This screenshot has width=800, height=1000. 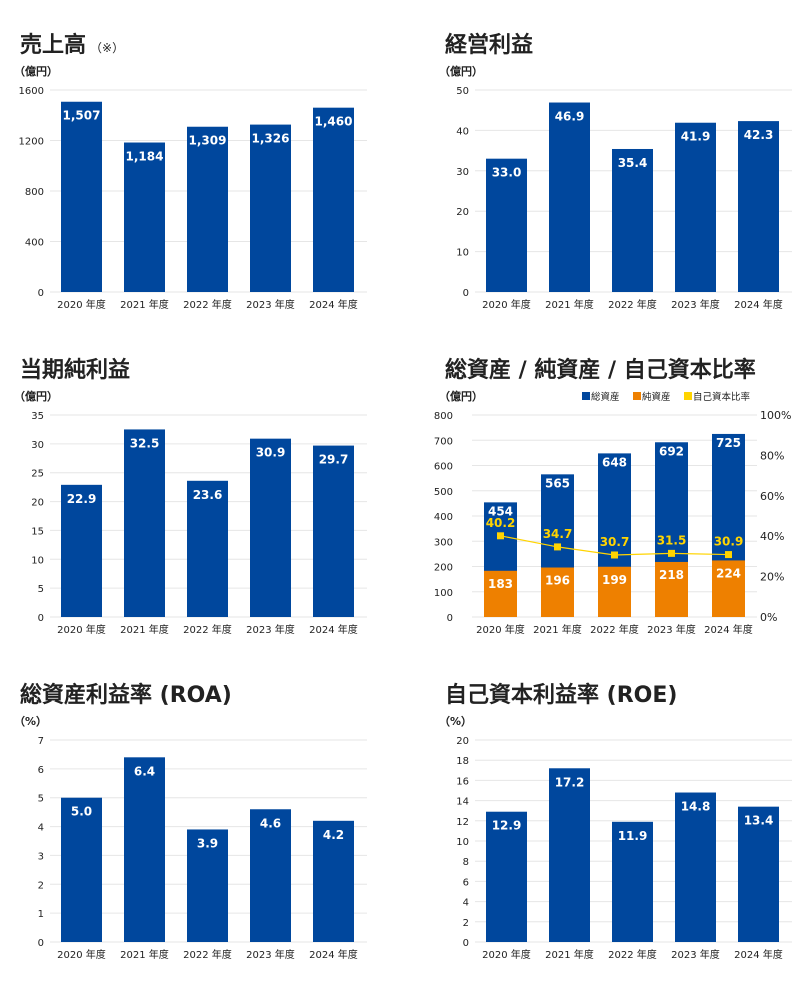 I want to click on y-tick-label: 200, so click(x=443, y=568).